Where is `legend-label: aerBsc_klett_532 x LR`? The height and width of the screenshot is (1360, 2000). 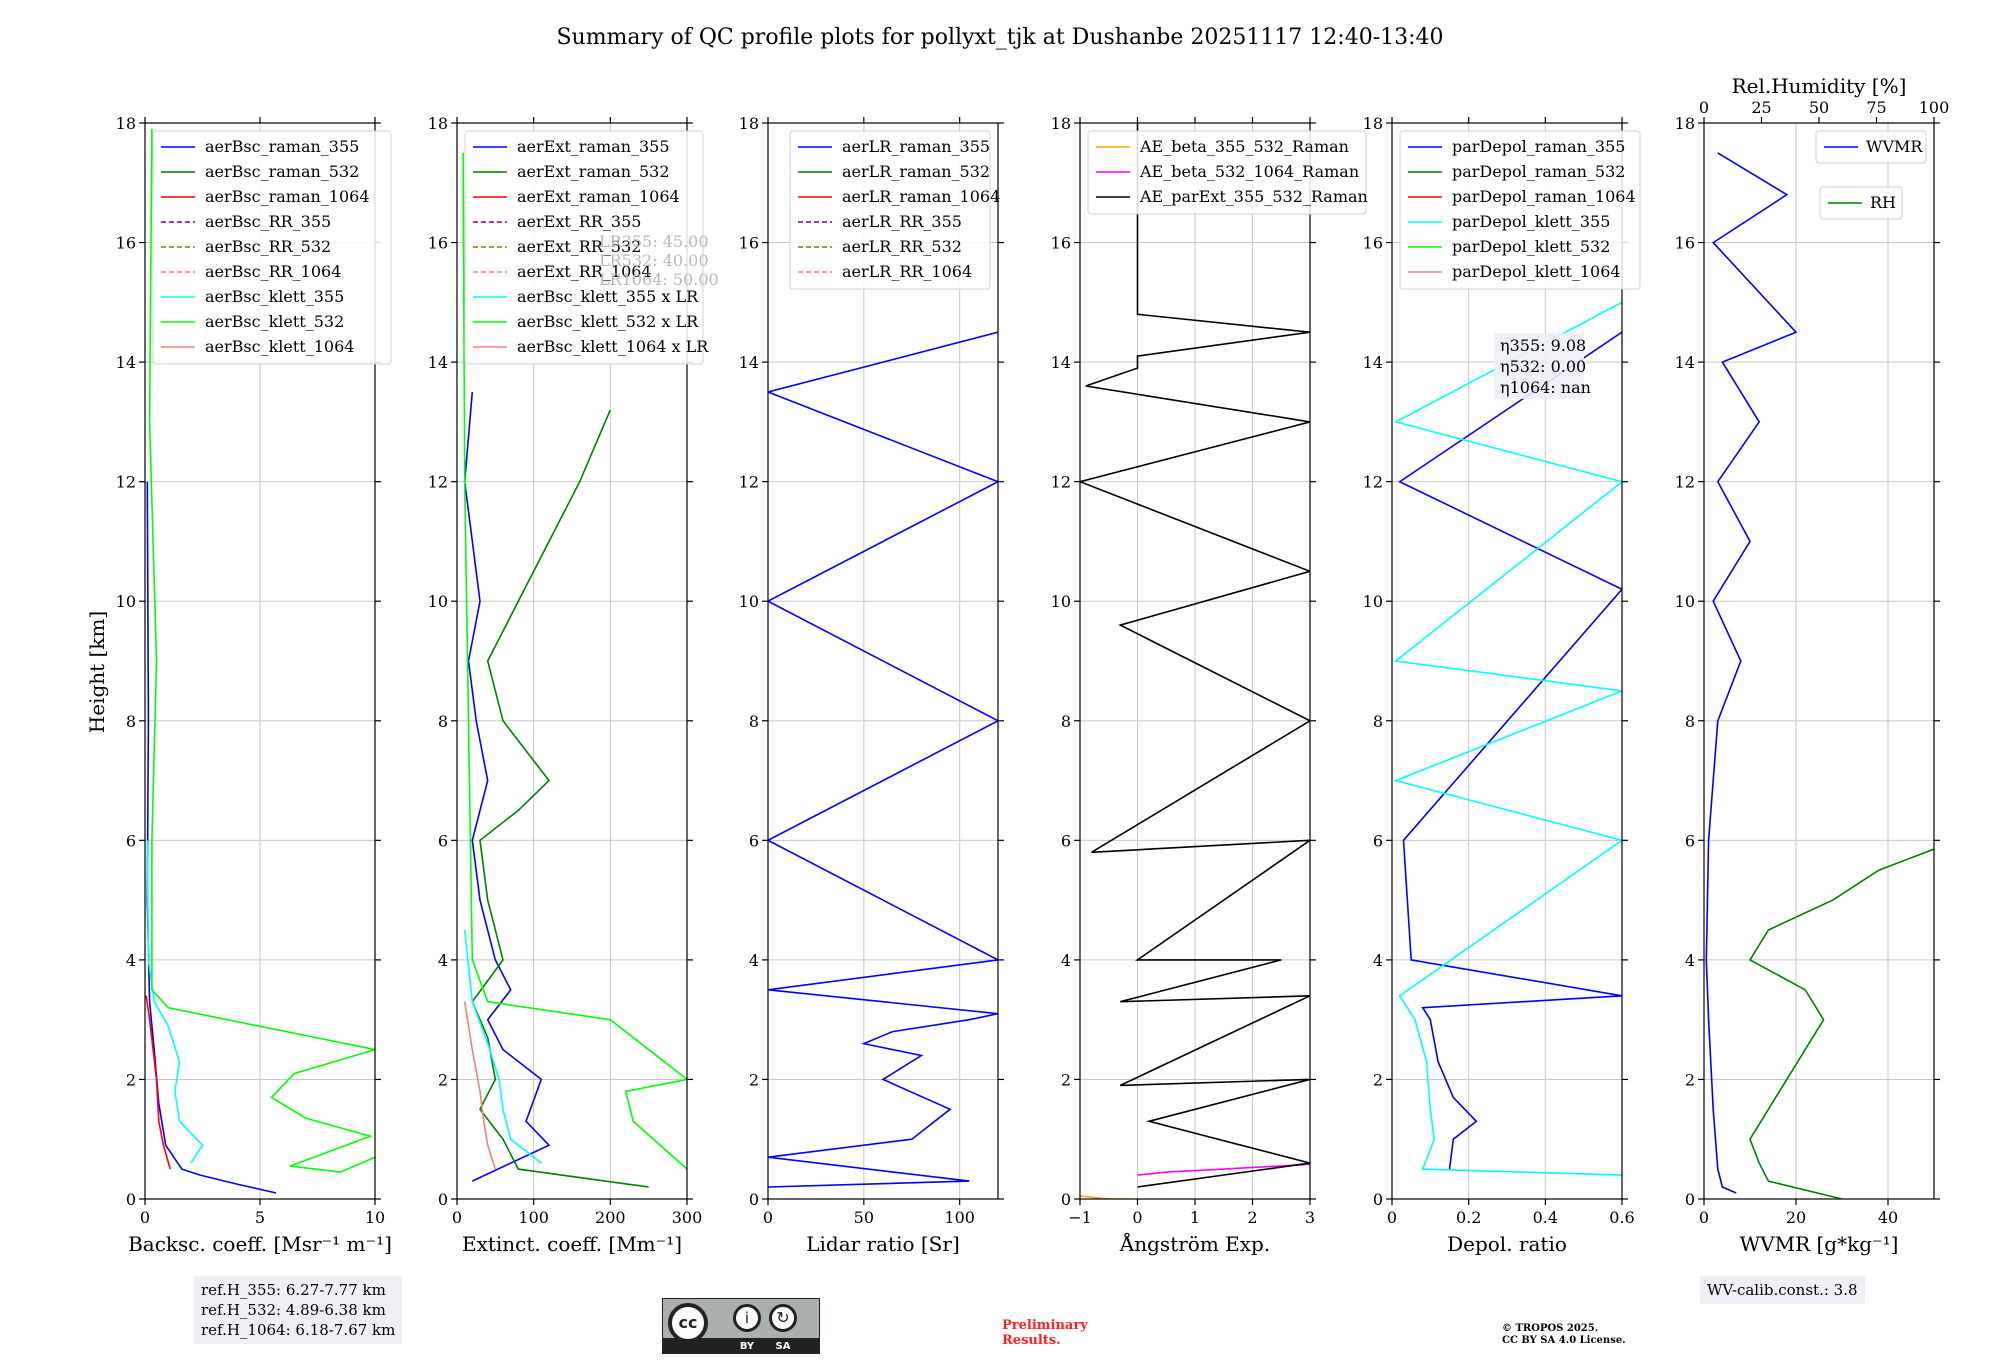 legend-label: aerBsc_klett_532 x LR is located at coordinates (608, 321).